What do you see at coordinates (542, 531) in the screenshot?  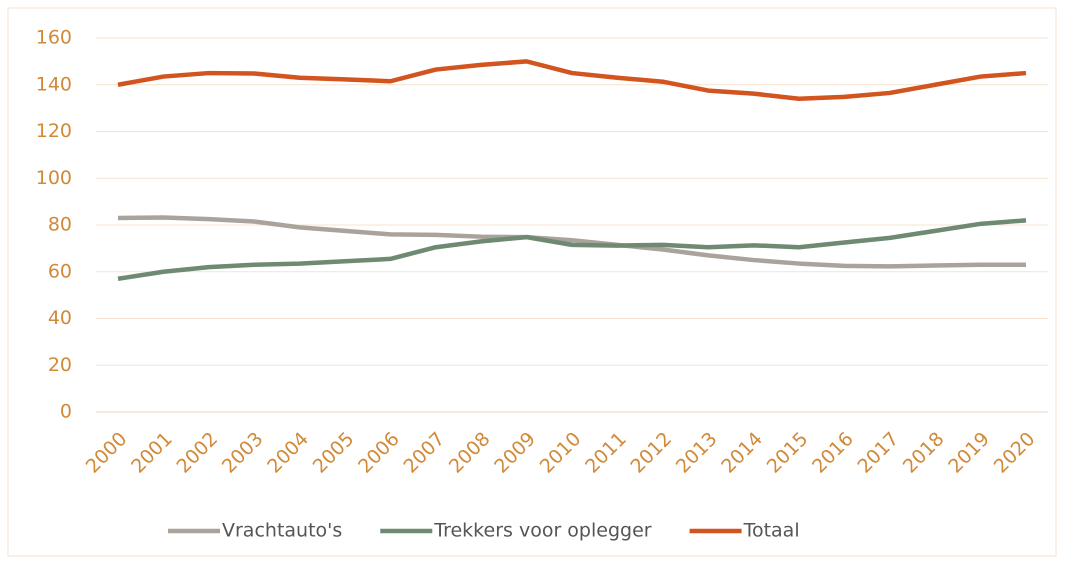 I see `legend-label: Trekkers voor oplegger` at bounding box center [542, 531].